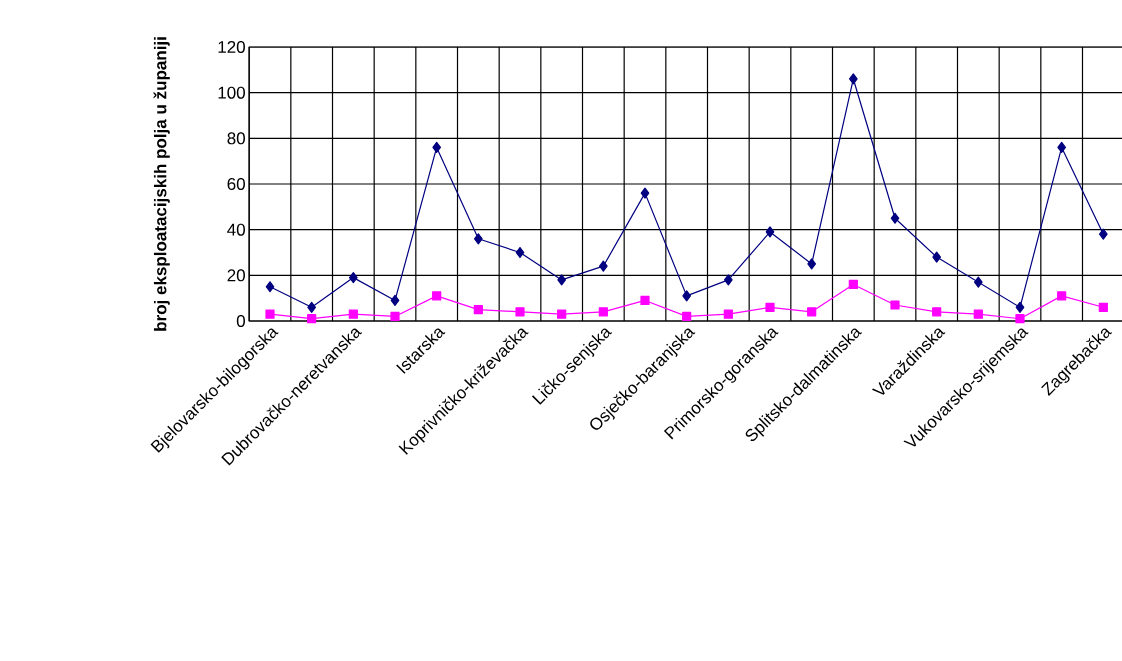 The width and height of the screenshot is (1122, 661). I want to click on y-tick-label: 100, so click(231, 92).